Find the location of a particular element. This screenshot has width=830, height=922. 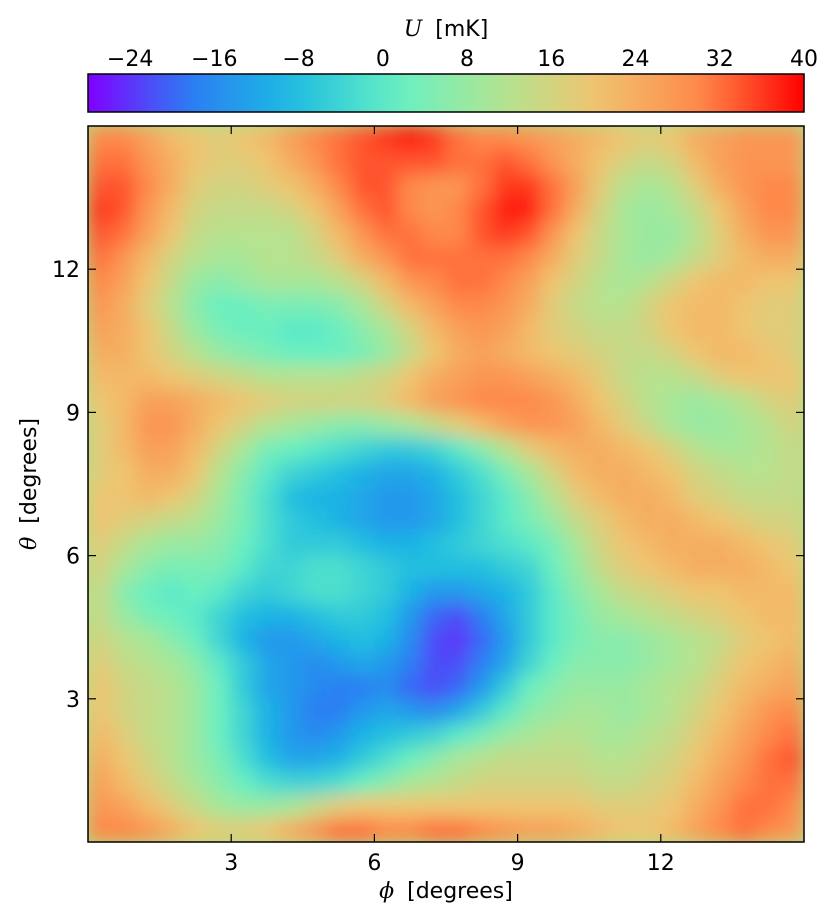

x-axis-label: ϕ [degrees] is located at coordinates (446, 891).